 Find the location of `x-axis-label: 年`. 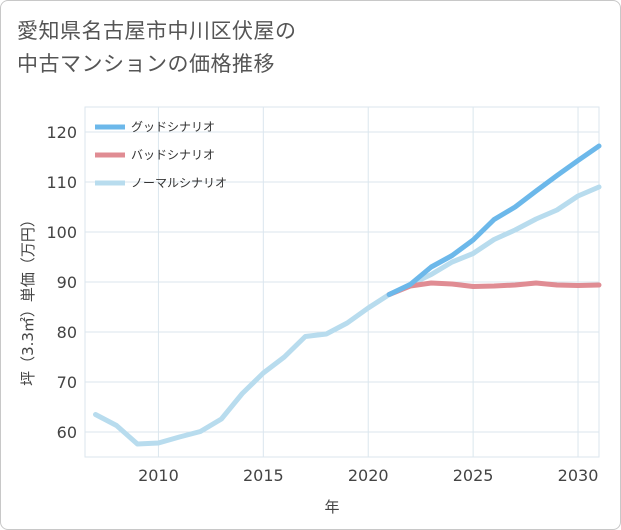

x-axis-label: 年 is located at coordinates (331, 507).